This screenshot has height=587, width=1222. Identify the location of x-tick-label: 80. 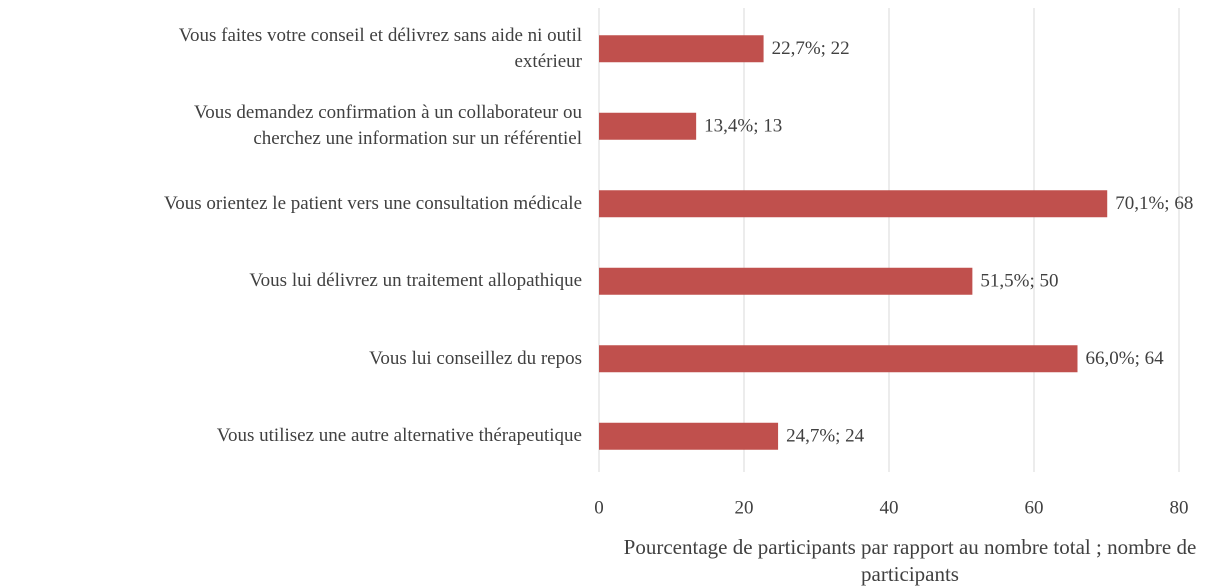
(1179, 507).